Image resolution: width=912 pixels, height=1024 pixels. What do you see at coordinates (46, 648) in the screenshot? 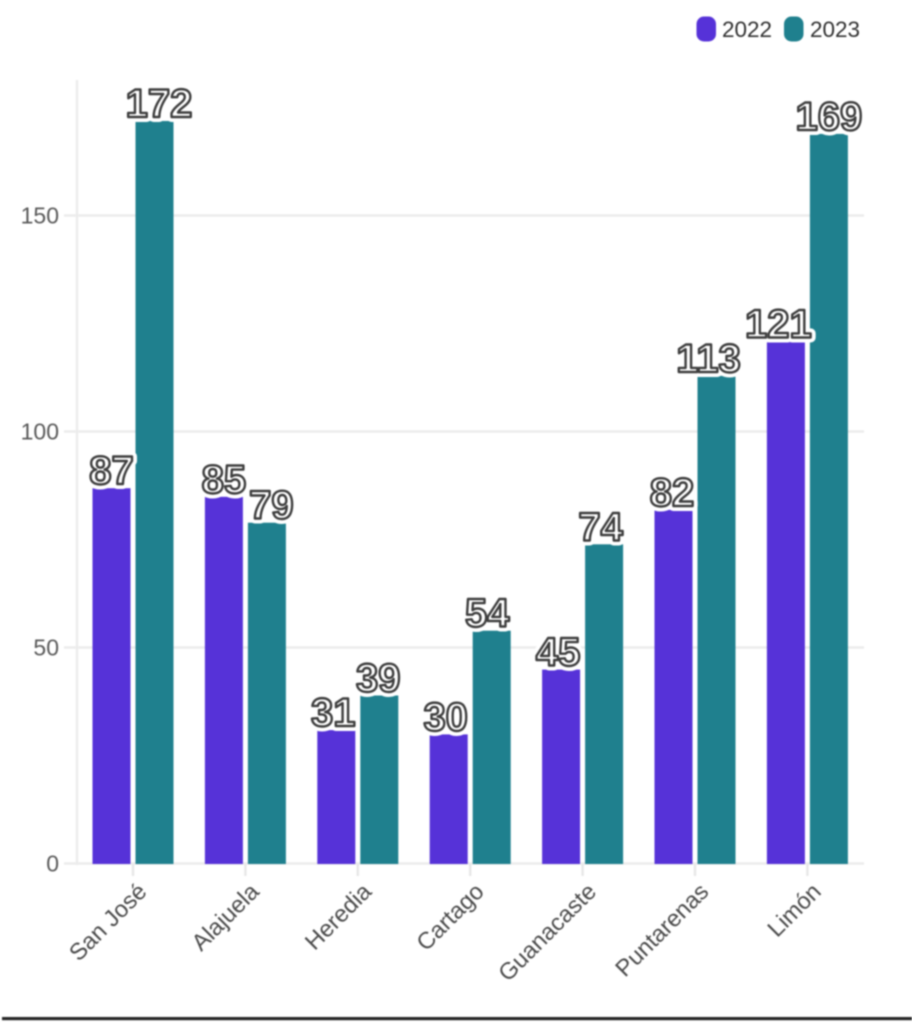
I see `svg-text: 50` at bounding box center [46, 648].